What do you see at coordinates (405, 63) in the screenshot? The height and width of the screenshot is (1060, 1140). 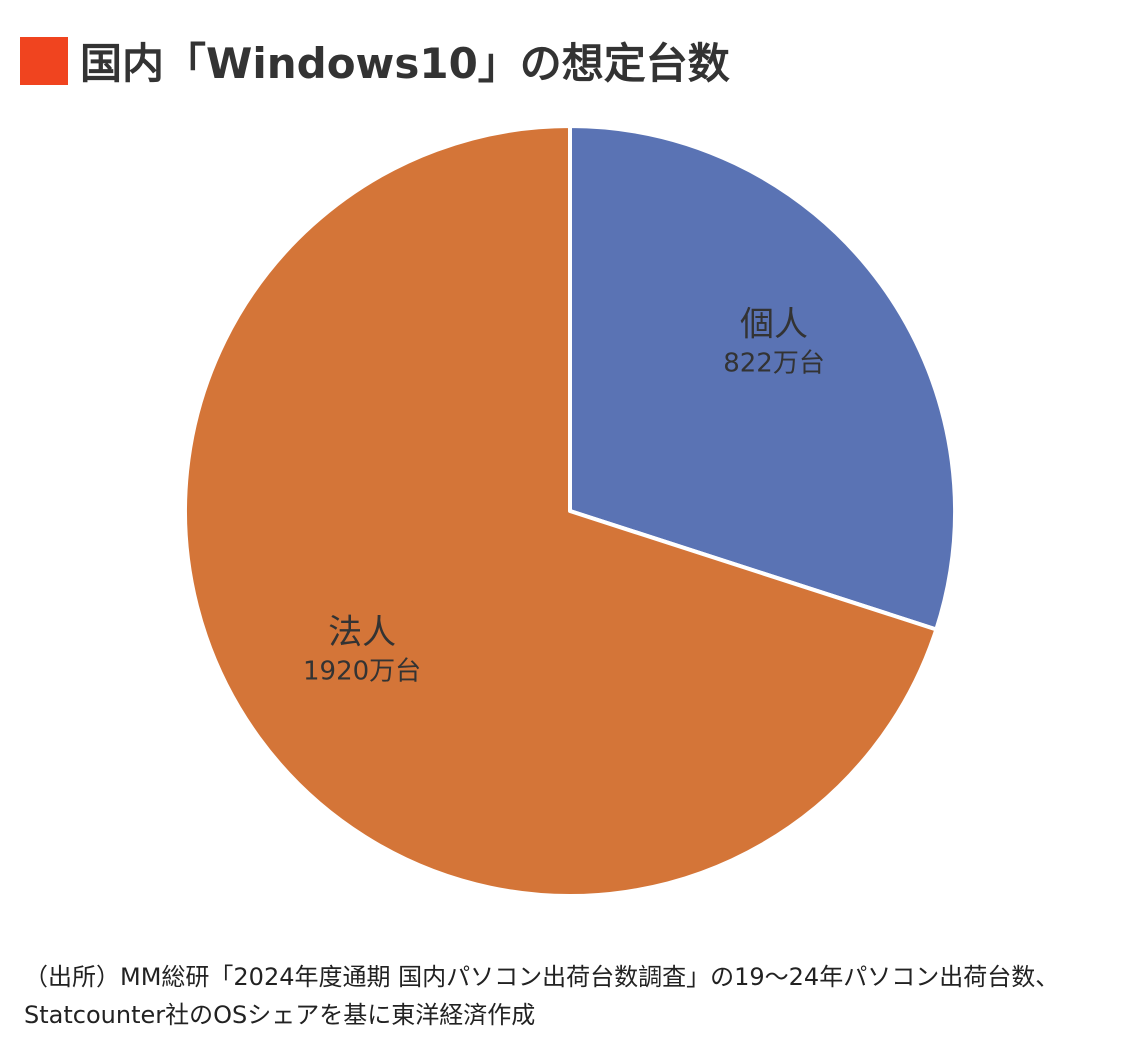 I see `chart-title: 国内「Windows10」の想定台数` at bounding box center [405, 63].